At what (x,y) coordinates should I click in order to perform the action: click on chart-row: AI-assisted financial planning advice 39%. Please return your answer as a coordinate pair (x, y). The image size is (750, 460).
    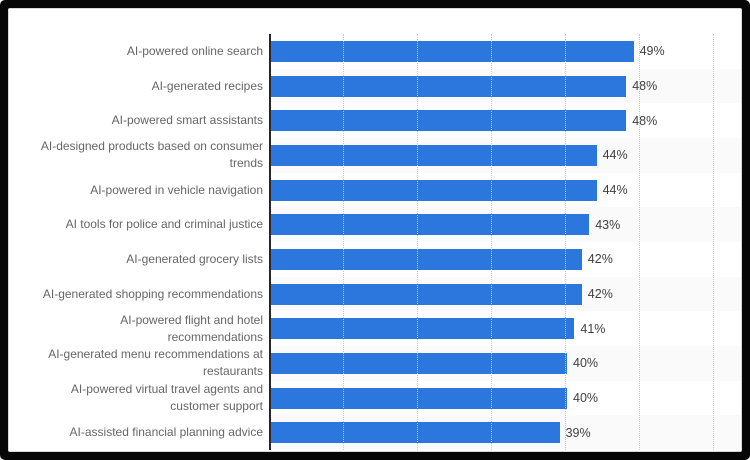
    Looking at the image, I should click on (375, 433).